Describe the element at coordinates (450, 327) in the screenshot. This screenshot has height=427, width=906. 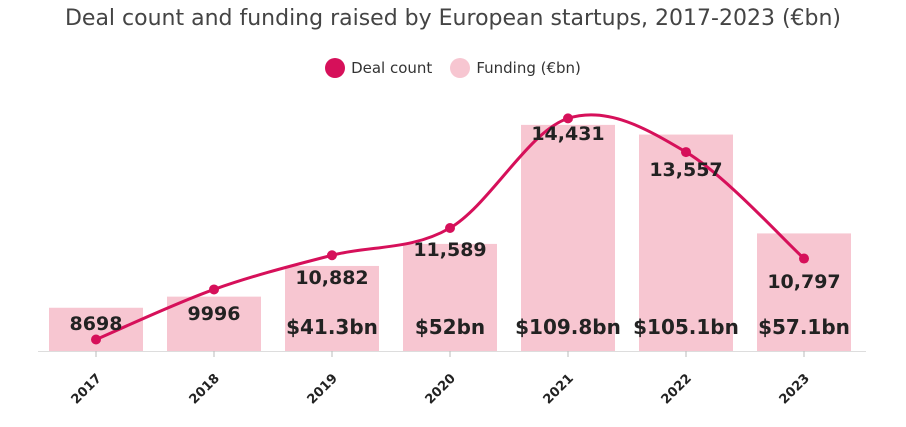
I see `funding-label-2020: $52bn` at that location.